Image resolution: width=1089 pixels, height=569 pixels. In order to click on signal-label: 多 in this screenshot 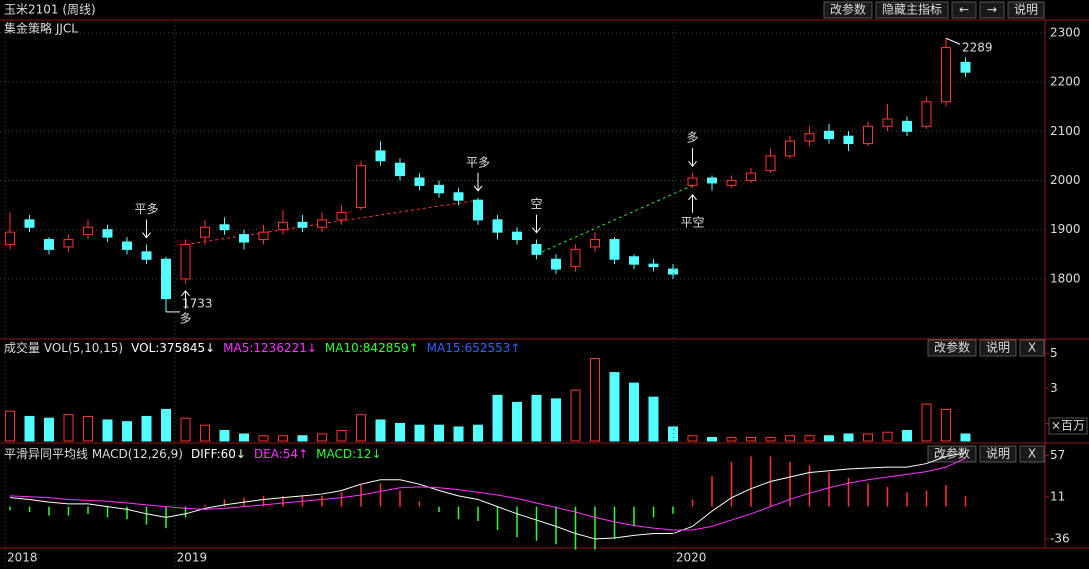, I will do `click(185, 318)`.